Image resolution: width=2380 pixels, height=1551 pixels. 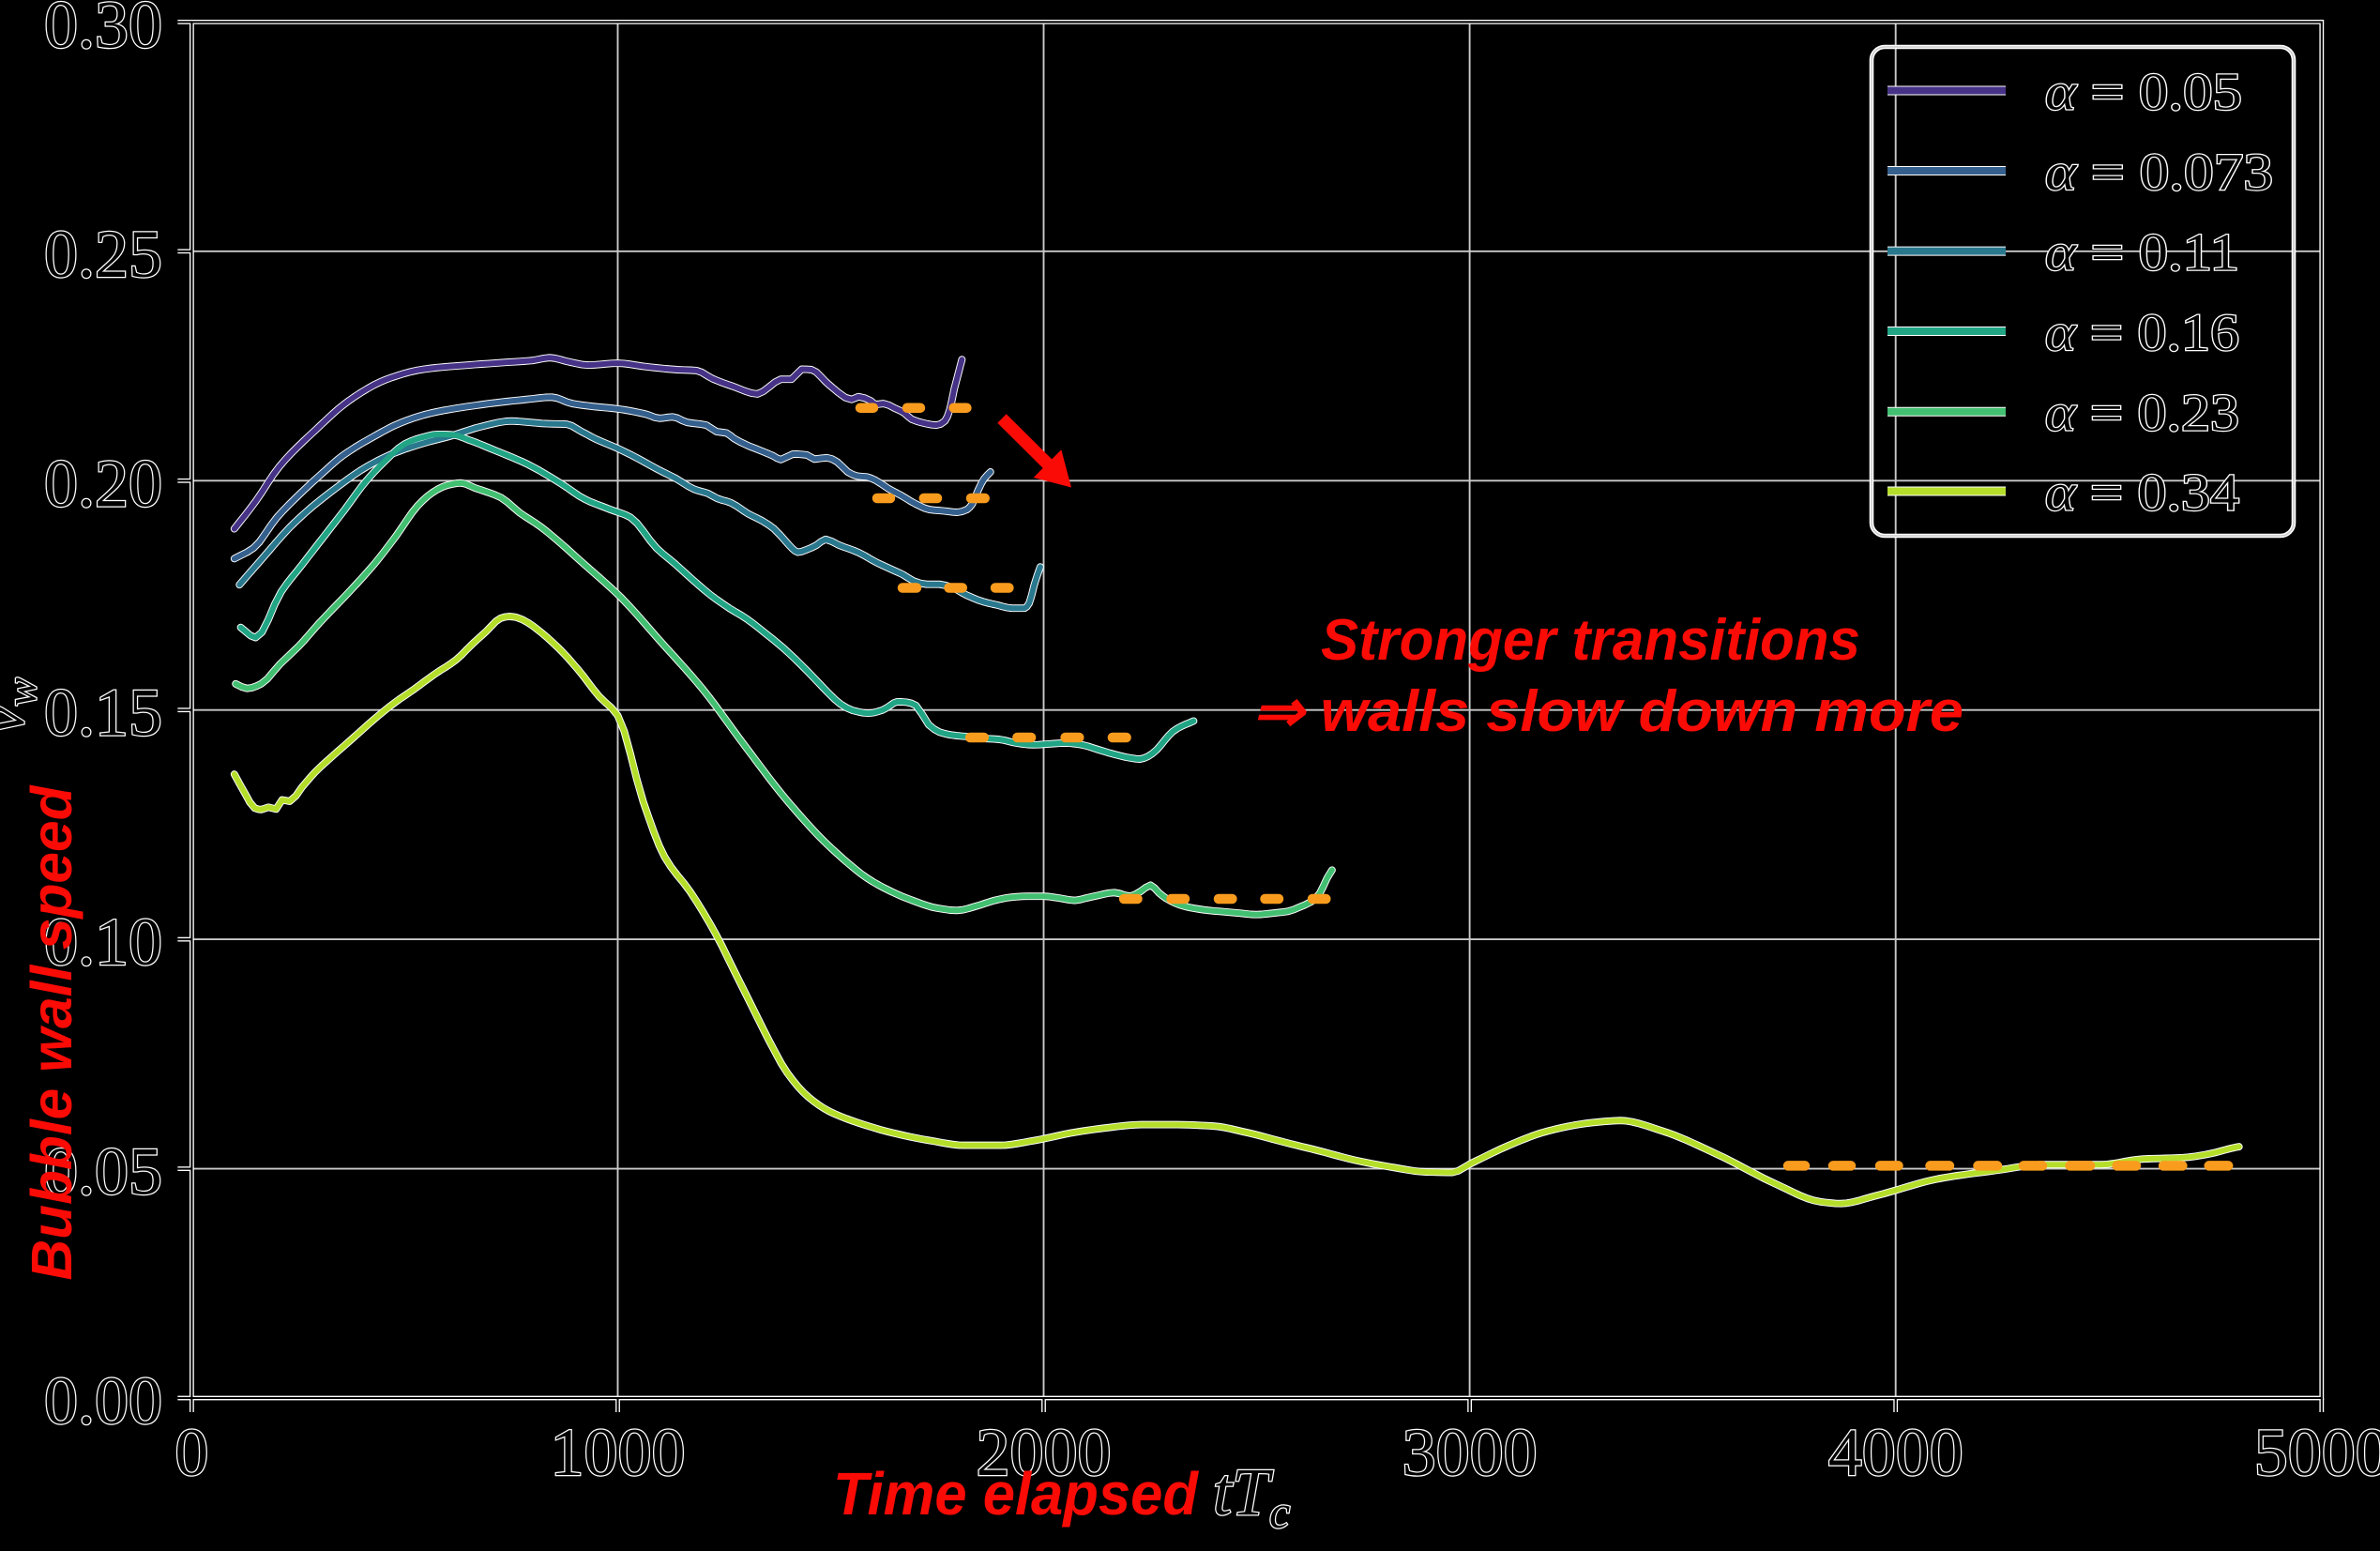 I want to click on svg-text: ⇒ walls slow down more, so click(x=1607, y=711).